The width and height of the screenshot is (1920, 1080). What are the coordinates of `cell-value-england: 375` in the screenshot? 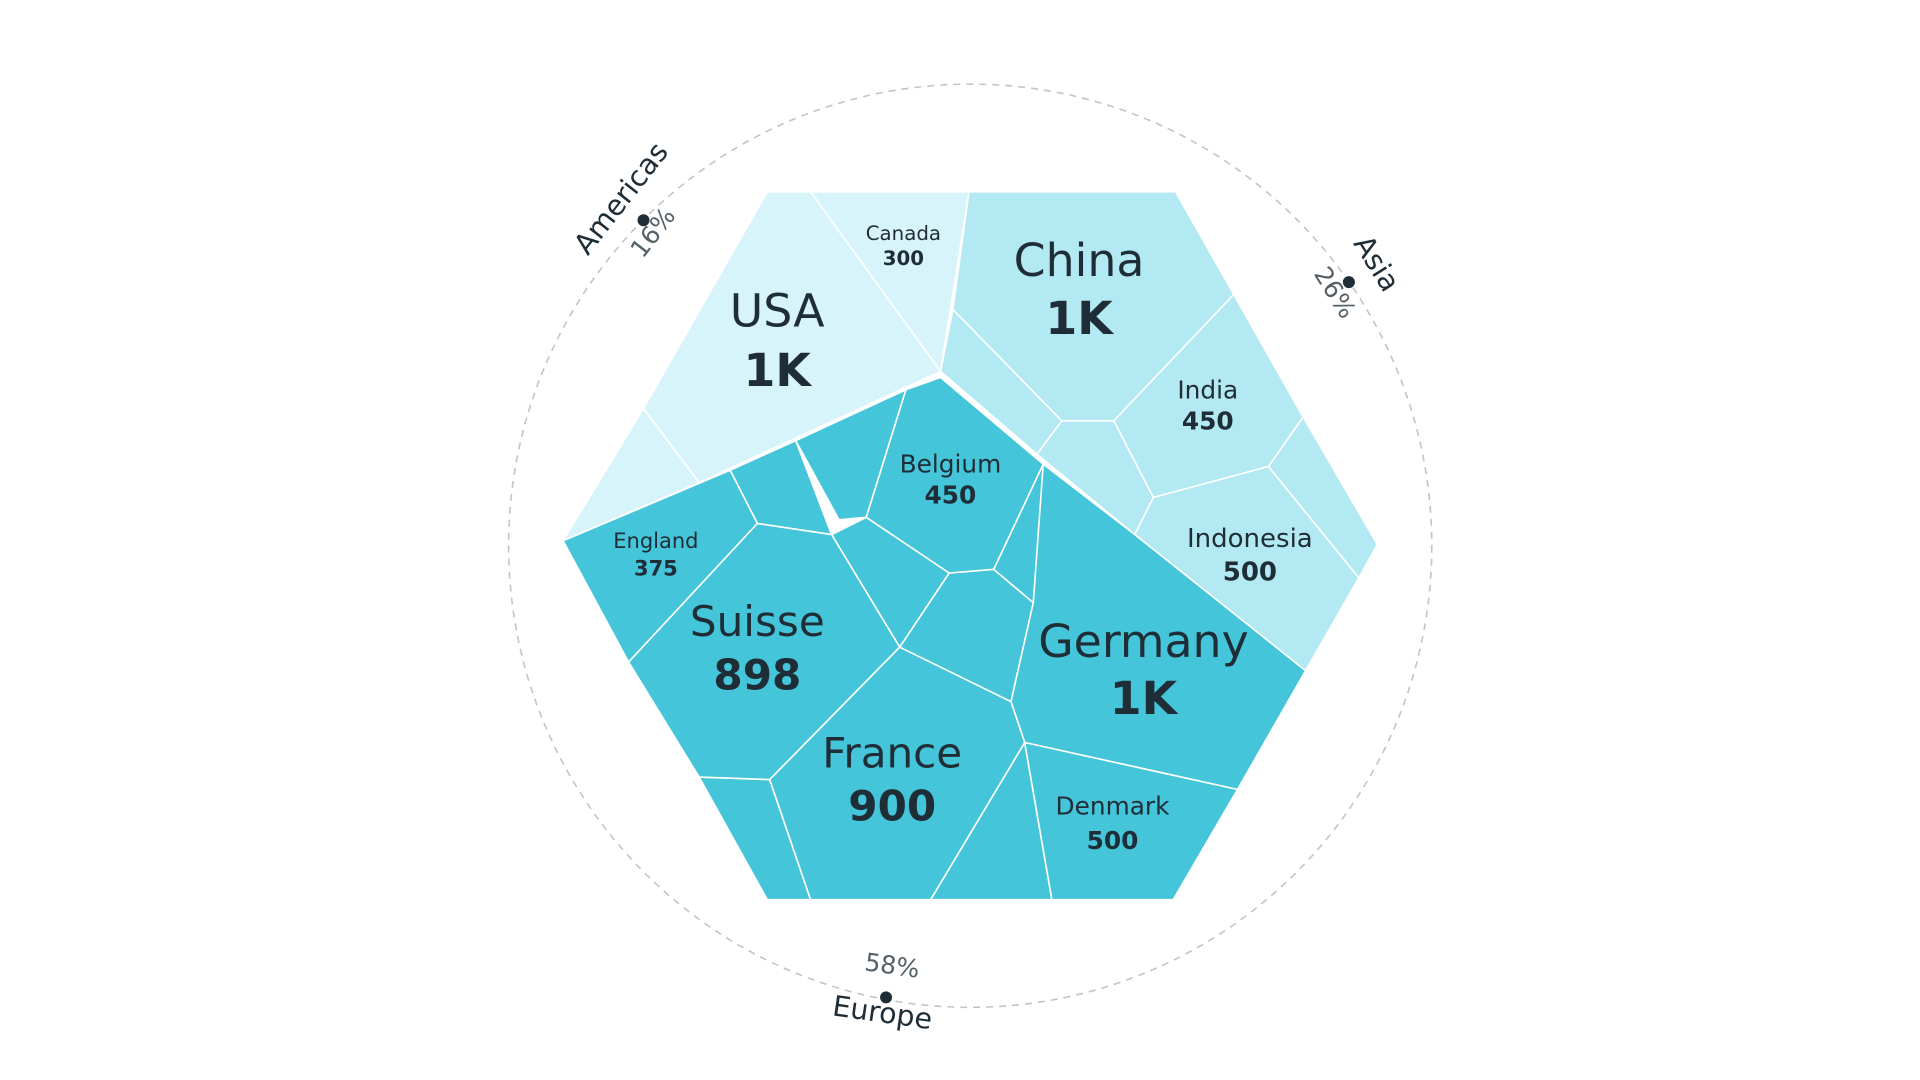 It's located at (656, 568).